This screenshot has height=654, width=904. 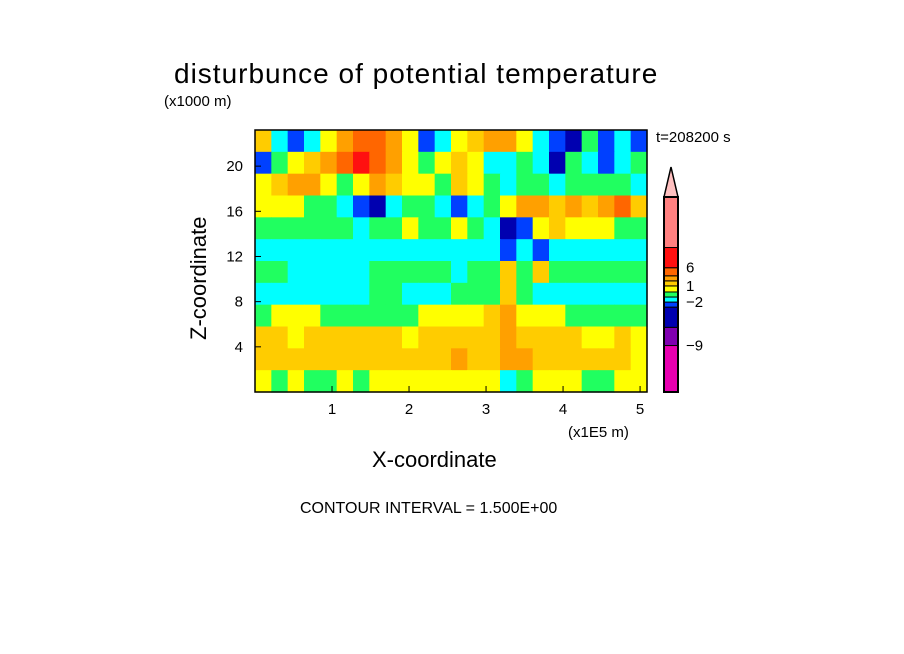 What do you see at coordinates (690, 268) in the screenshot?
I see `colorbar-label: 6` at bounding box center [690, 268].